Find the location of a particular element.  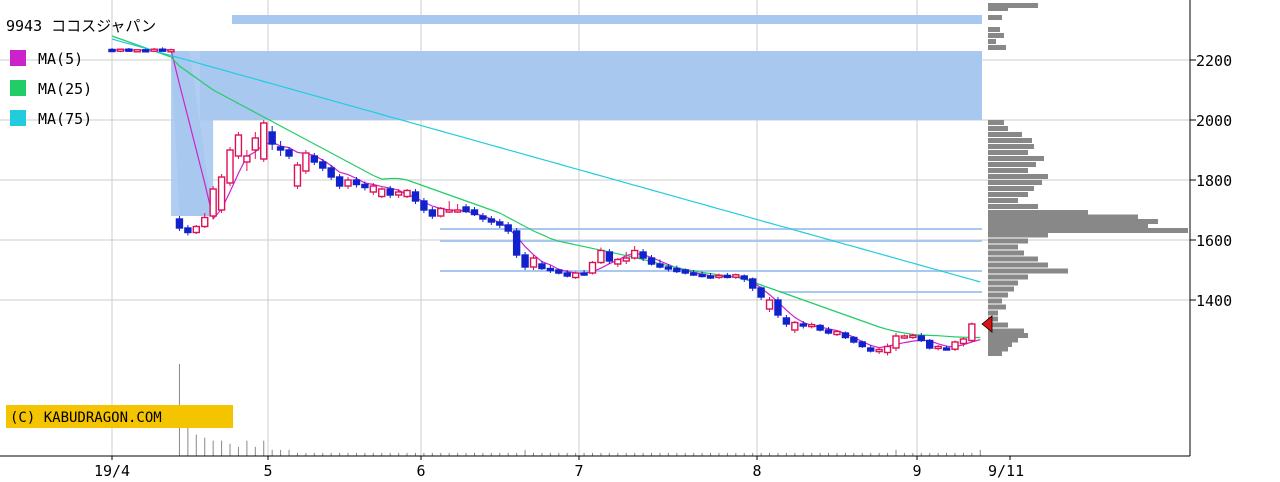

x-tick-label: 19/4 is located at coordinates (112, 471).